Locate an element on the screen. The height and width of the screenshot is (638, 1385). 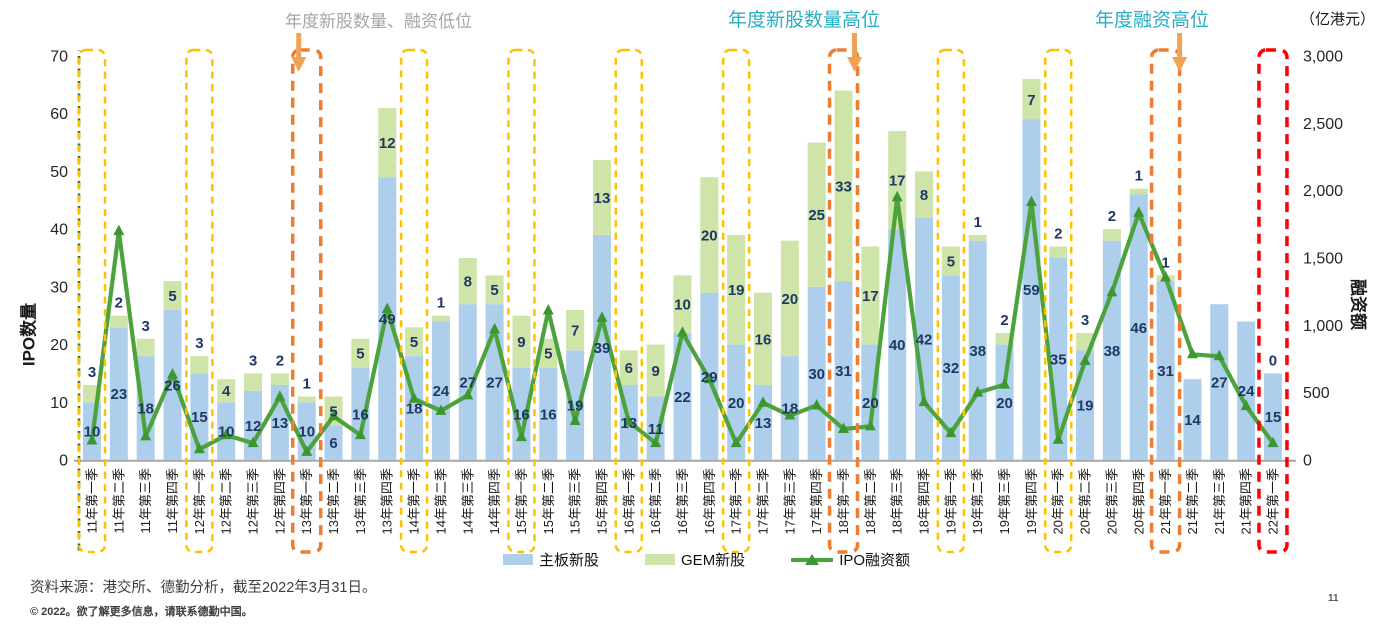
bar-value-label: 31 is located at coordinates (843, 371).